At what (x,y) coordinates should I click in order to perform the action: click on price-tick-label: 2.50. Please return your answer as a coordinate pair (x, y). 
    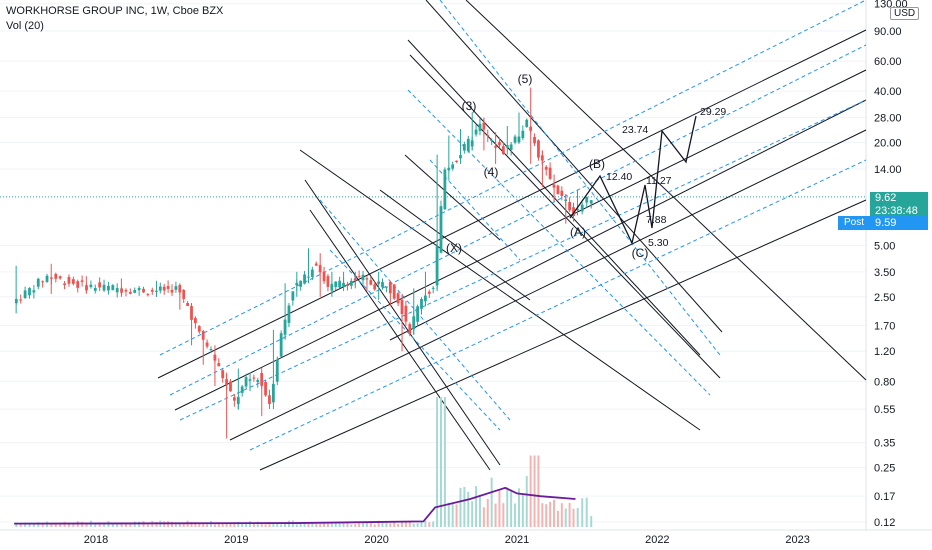
    Looking at the image, I should click on (884, 298).